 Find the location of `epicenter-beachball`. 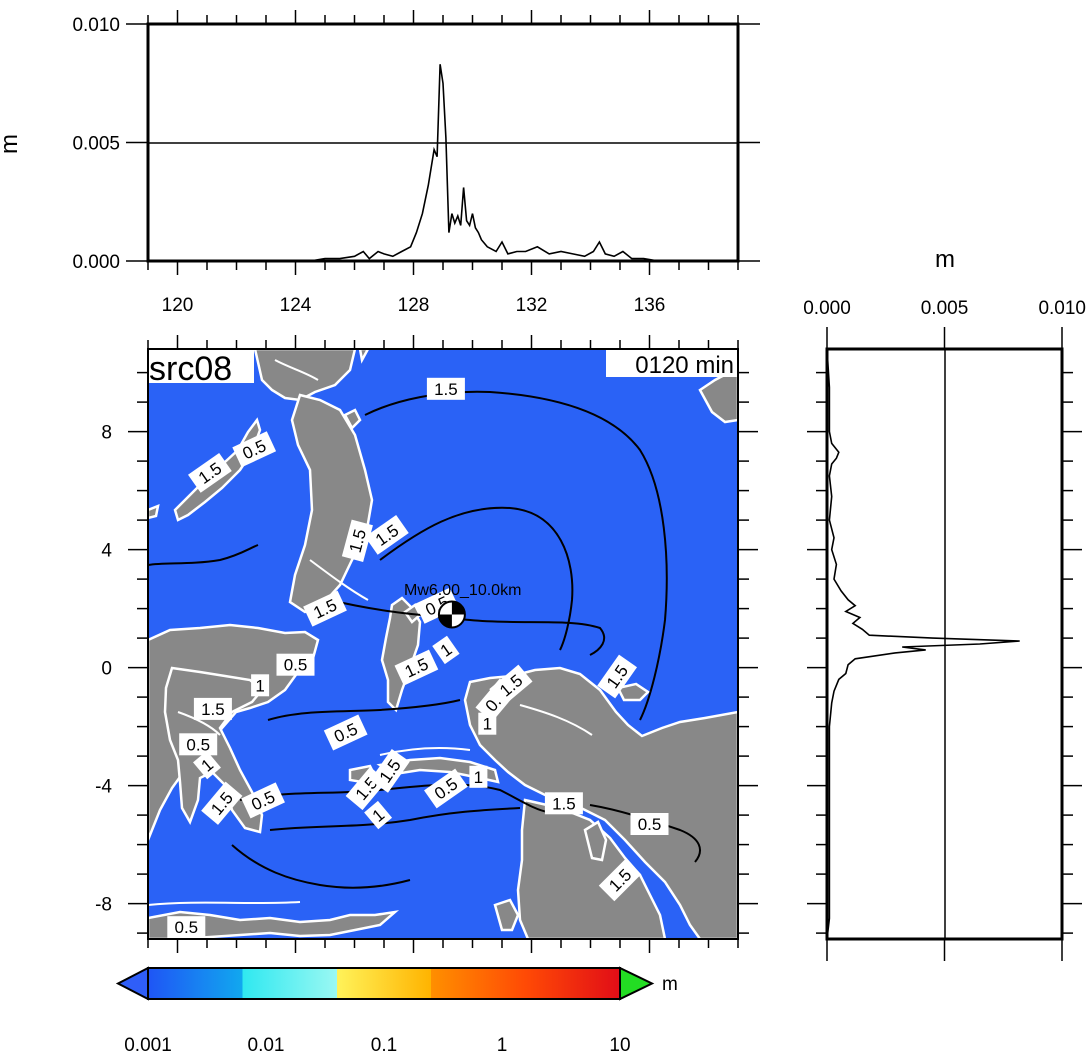

epicenter-beachball is located at coordinates (451, 614).